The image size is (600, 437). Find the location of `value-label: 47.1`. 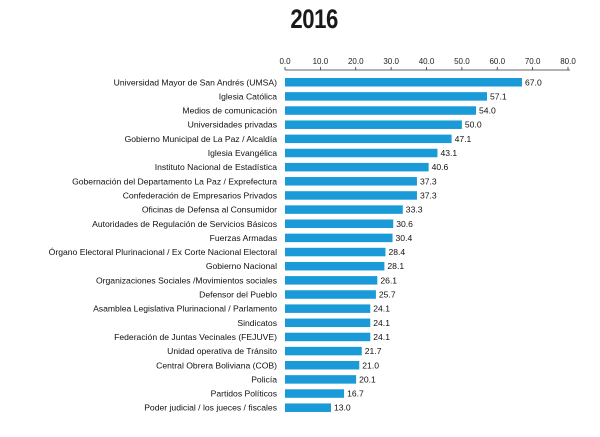

value-label: 47.1 is located at coordinates (463, 139).